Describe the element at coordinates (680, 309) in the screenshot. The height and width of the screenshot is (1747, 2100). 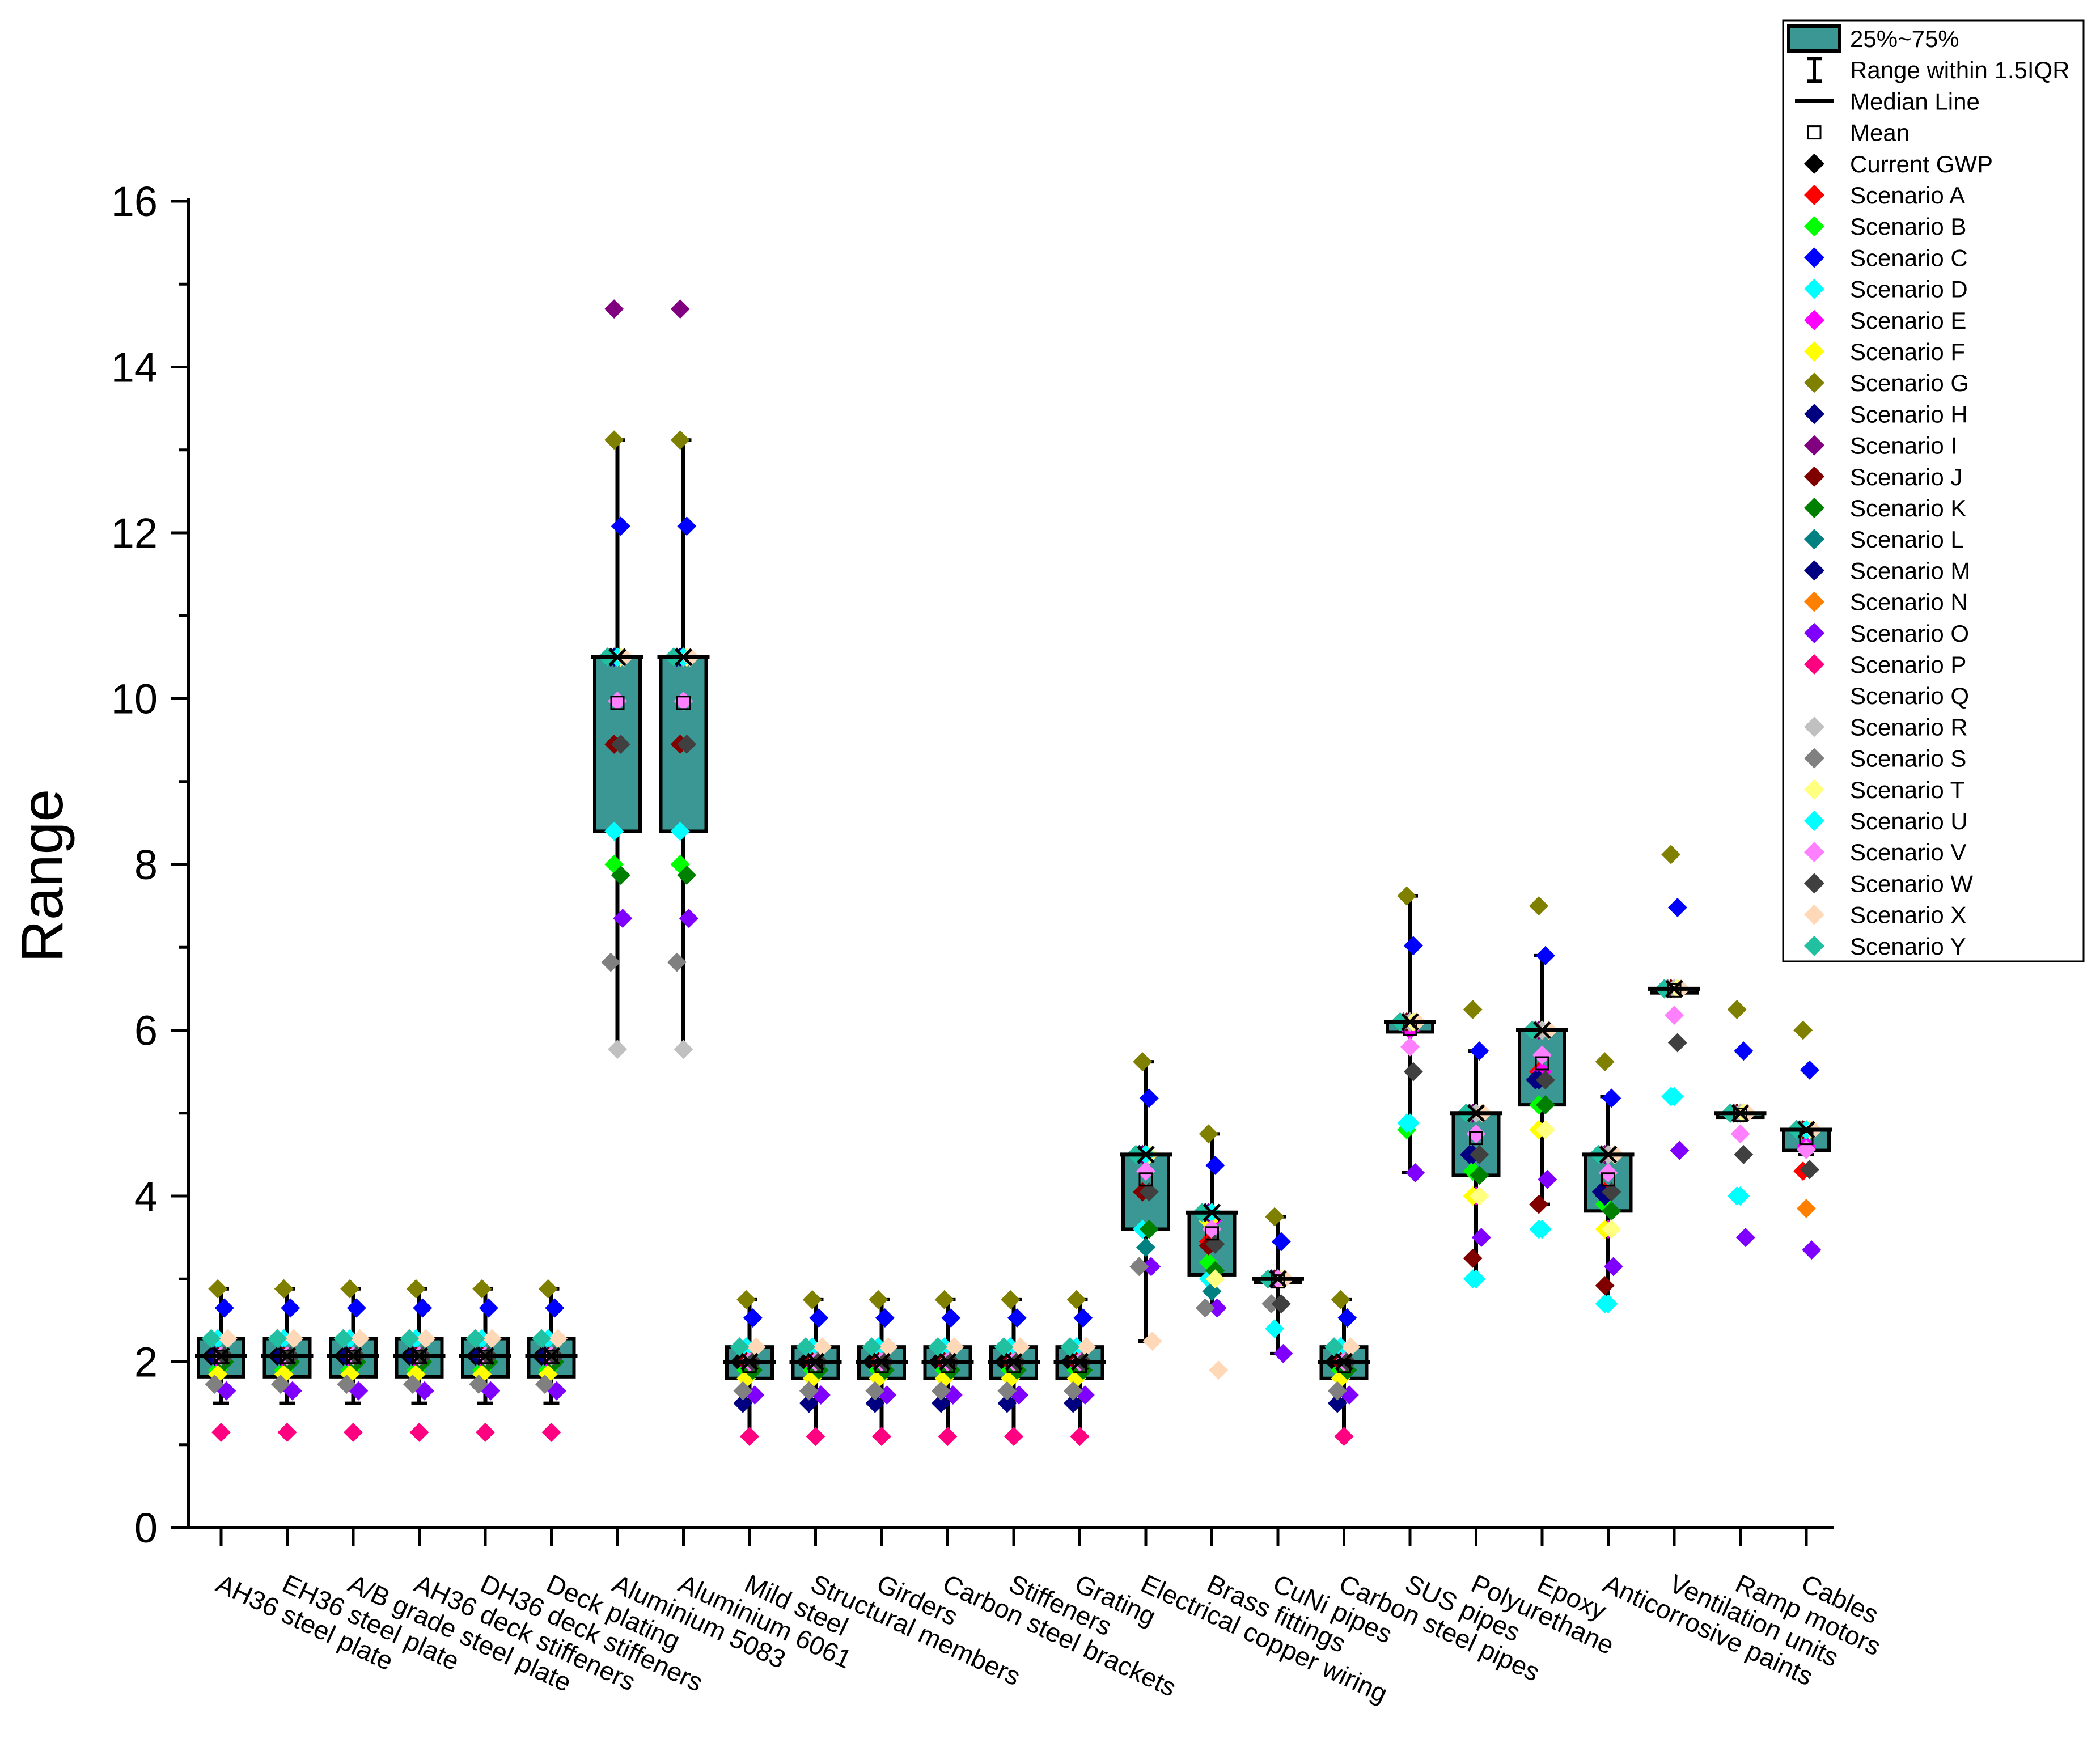
I see `point-scenario-i` at that location.